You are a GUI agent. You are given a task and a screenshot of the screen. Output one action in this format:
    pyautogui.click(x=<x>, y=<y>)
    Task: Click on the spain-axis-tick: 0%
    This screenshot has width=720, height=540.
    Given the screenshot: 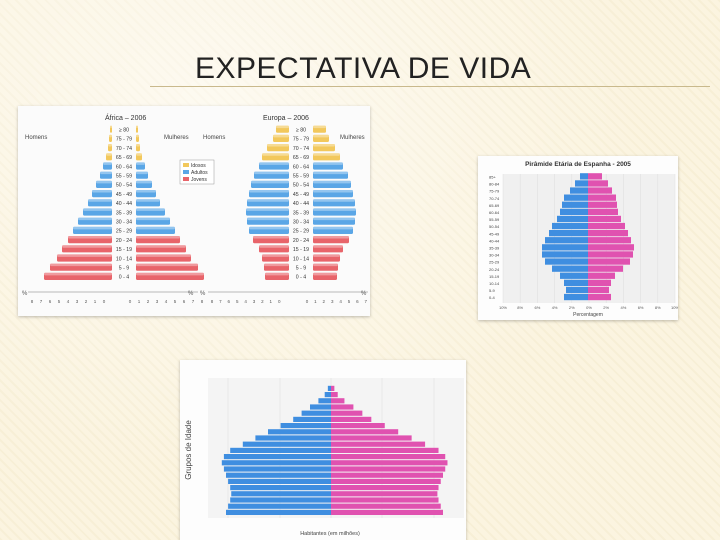 What is the action you would take?
    pyautogui.click(x=589, y=307)
    